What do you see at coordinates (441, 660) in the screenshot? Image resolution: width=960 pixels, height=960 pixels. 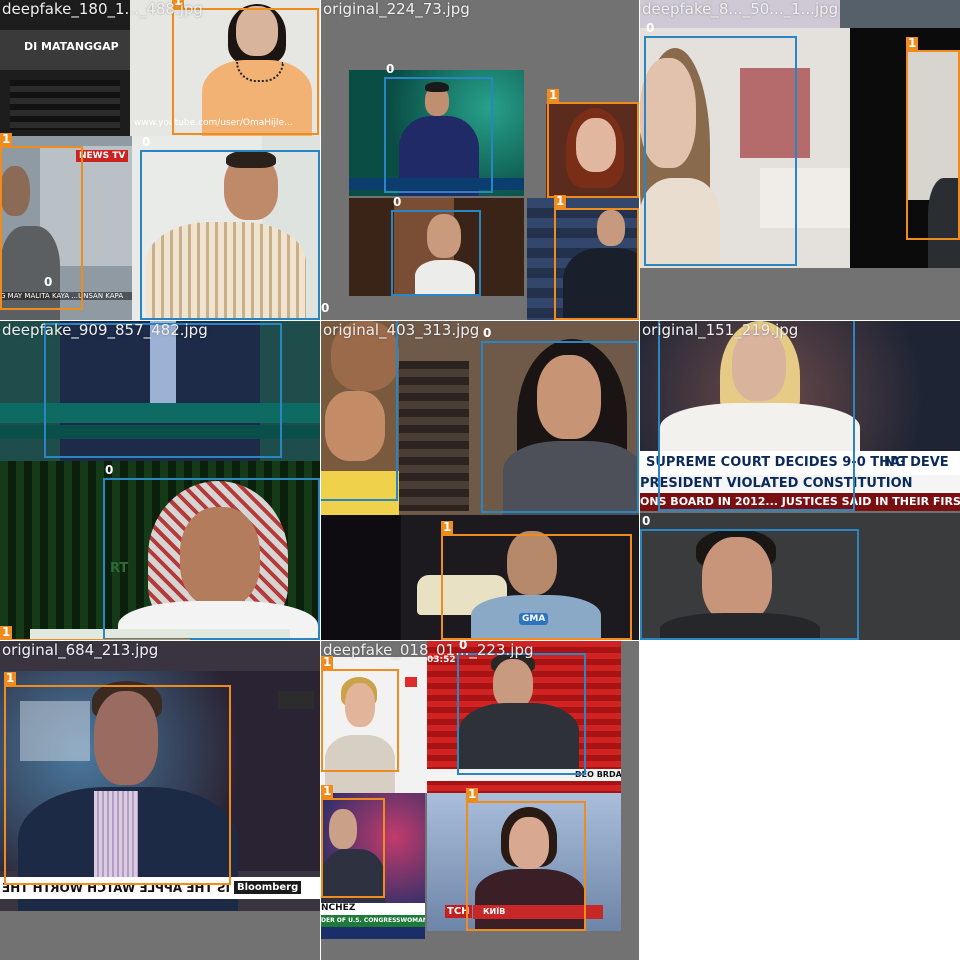 I see `clock-text: 03:52` at bounding box center [441, 660].